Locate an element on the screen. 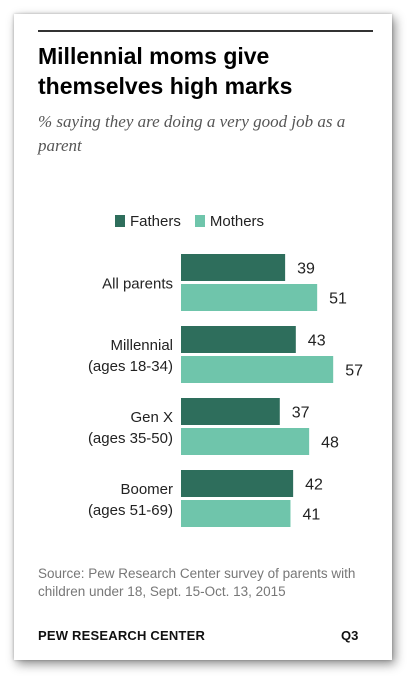 This screenshot has width=419, height=681. data-label-fathers: 42 is located at coordinates (314, 485).